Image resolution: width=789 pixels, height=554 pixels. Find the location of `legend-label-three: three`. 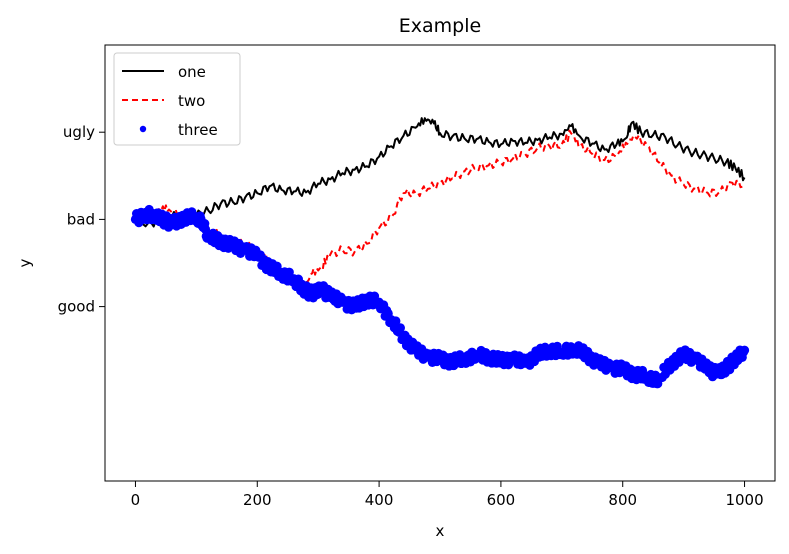

legend-label-three: three is located at coordinates (198, 130).